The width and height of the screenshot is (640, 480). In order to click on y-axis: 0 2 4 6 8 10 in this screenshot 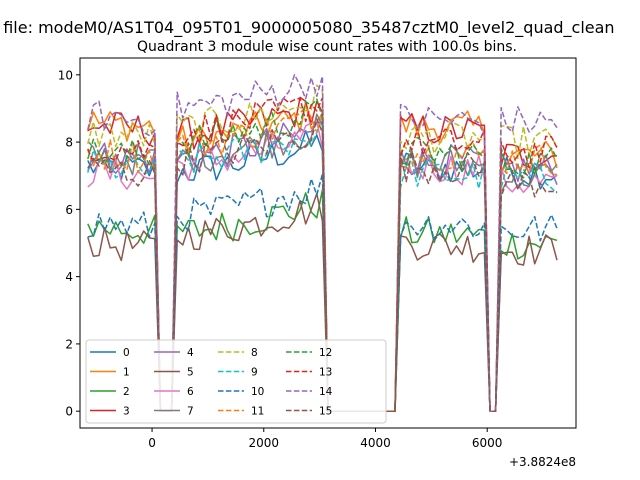, I will do `click(69, 243)`.